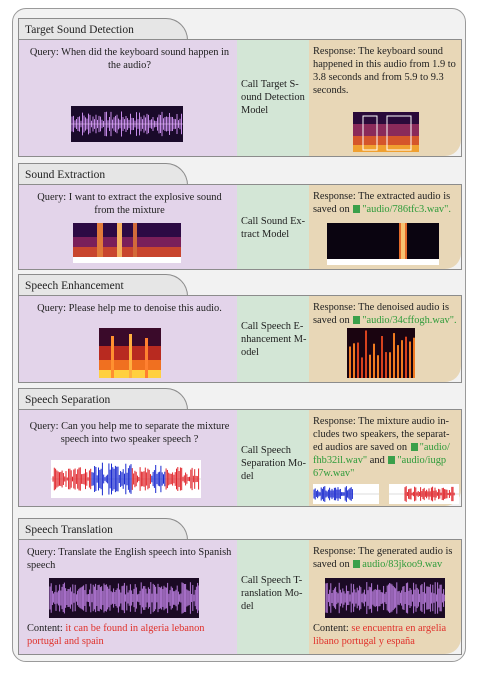 The width and height of the screenshot is (479, 674). Describe the element at coordinates (103, 174) in the screenshot. I see `section-title: Sound Extraction` at that location.